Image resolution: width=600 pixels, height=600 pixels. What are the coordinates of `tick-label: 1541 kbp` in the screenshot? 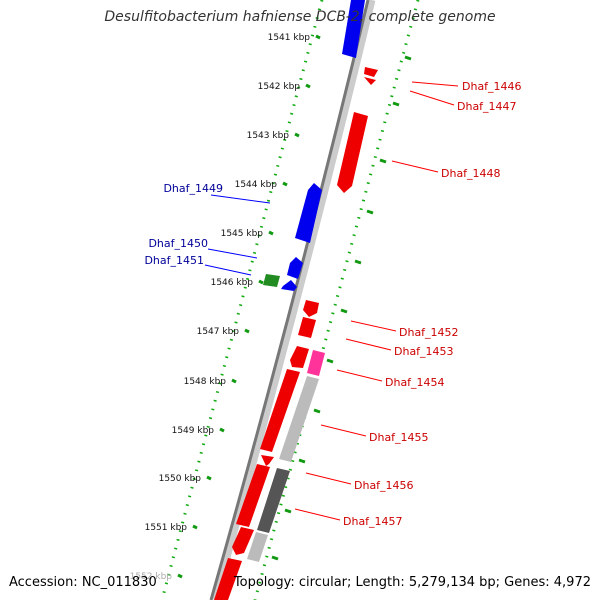 It's located at (289, 38).